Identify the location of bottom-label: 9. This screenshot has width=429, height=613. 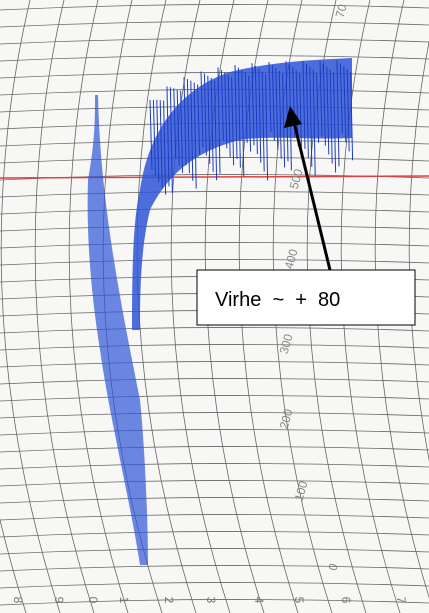
(59, 600).